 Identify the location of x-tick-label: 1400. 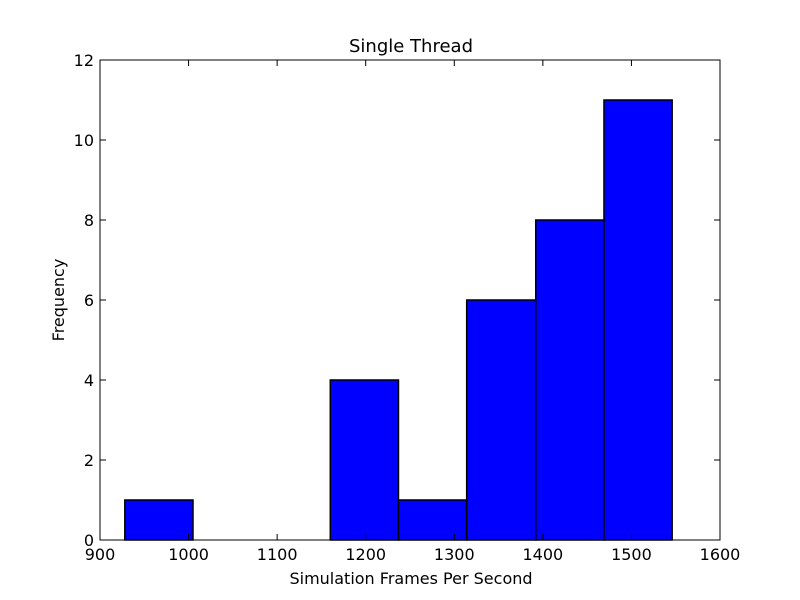
(542, 554).